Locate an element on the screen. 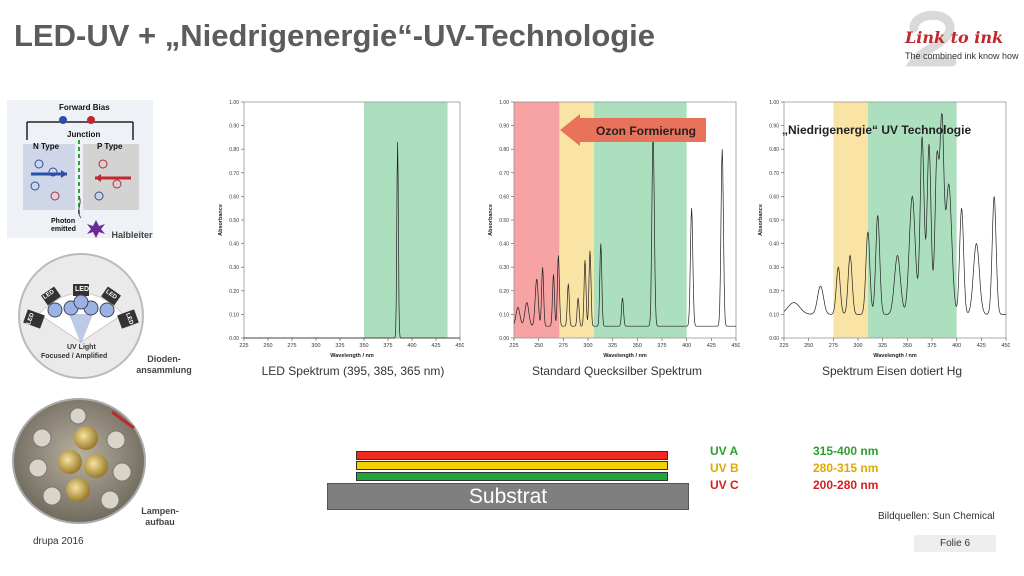 Image resolution: width=1024 pixels, height=576 pixels. label-photon-emitted: Photon emitted is located at coordinates (63, 225).